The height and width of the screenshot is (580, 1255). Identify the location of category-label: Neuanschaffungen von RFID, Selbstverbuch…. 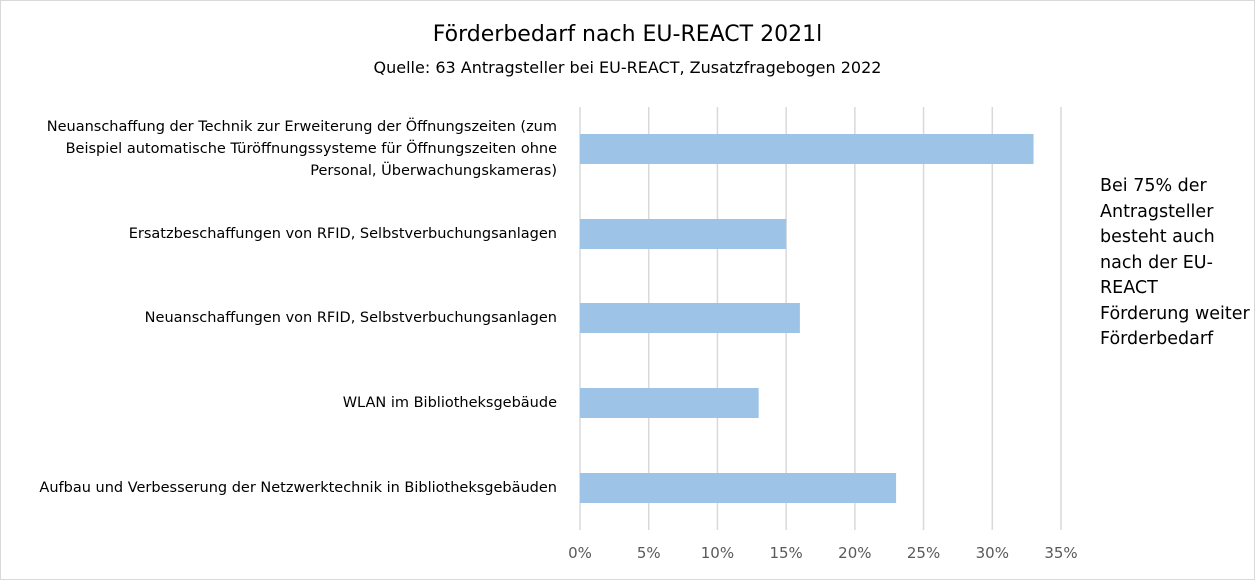
(350, 318).